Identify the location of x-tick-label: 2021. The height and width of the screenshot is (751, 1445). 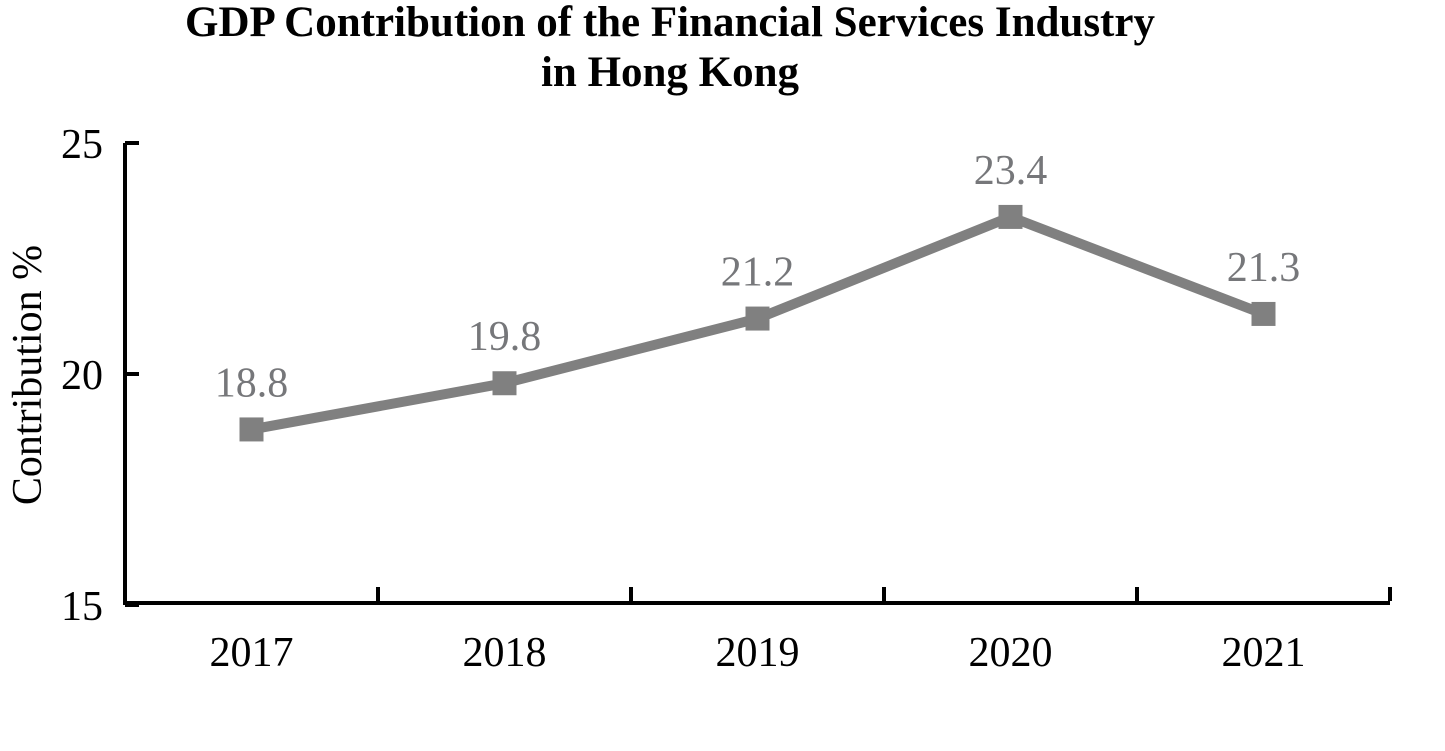
(1264, 653).